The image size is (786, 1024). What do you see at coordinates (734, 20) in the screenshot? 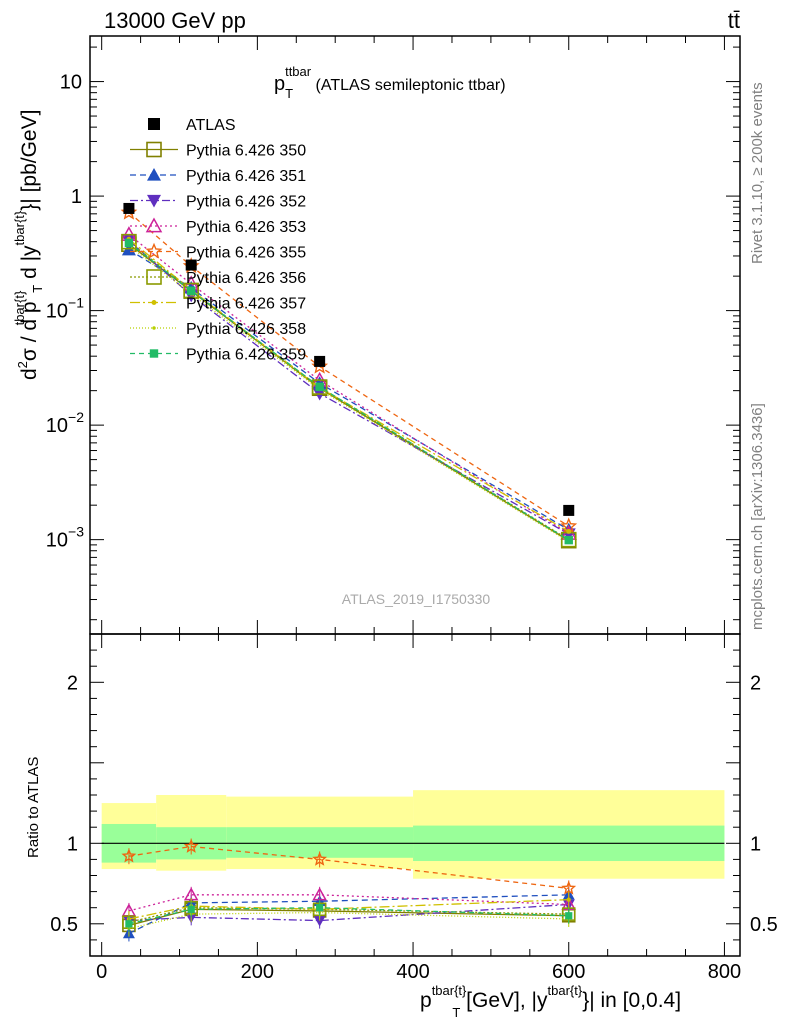
I see `header-right: tt̄` at bounding box center [734, 20].